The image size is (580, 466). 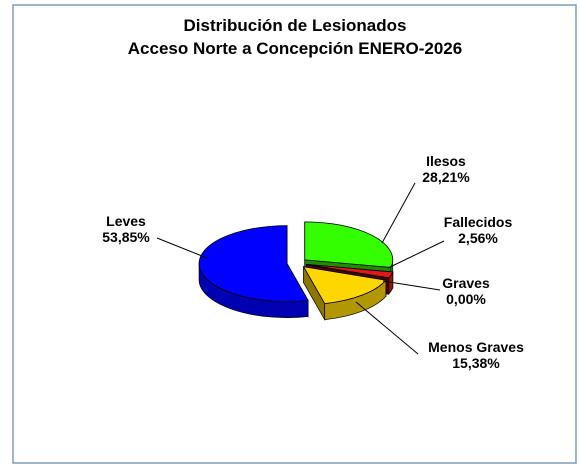 What do you see at coordinates (126, 237) in the screenshot?
I see `slice-value-label: 53,85%` at bounding box center [126, 237].